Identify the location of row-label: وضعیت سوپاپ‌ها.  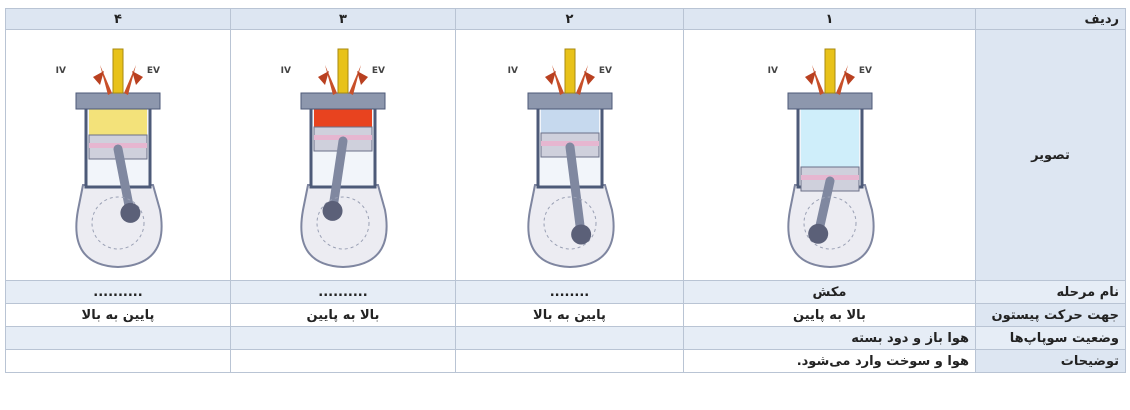
(1050, 338).